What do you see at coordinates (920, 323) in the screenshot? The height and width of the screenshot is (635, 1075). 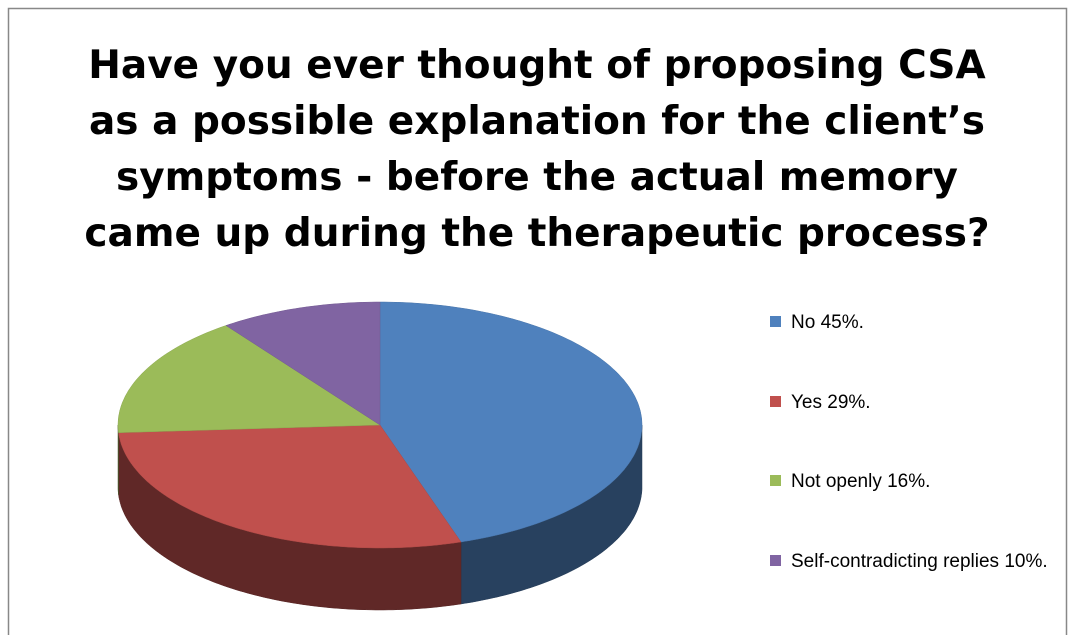 I see `legend-item: No 45%.` at bounding box center [920, 323].